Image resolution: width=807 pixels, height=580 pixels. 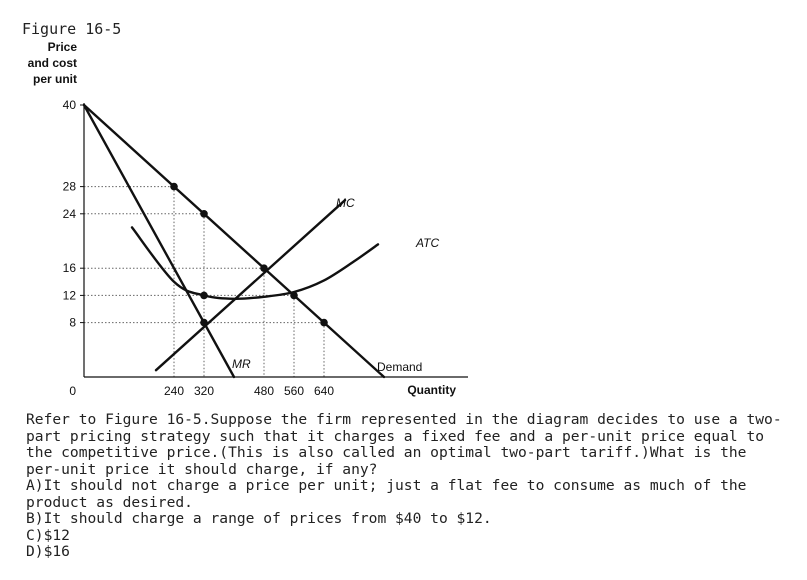 I want to click on y-axis-title: and cost, so click(x=52, y=63).